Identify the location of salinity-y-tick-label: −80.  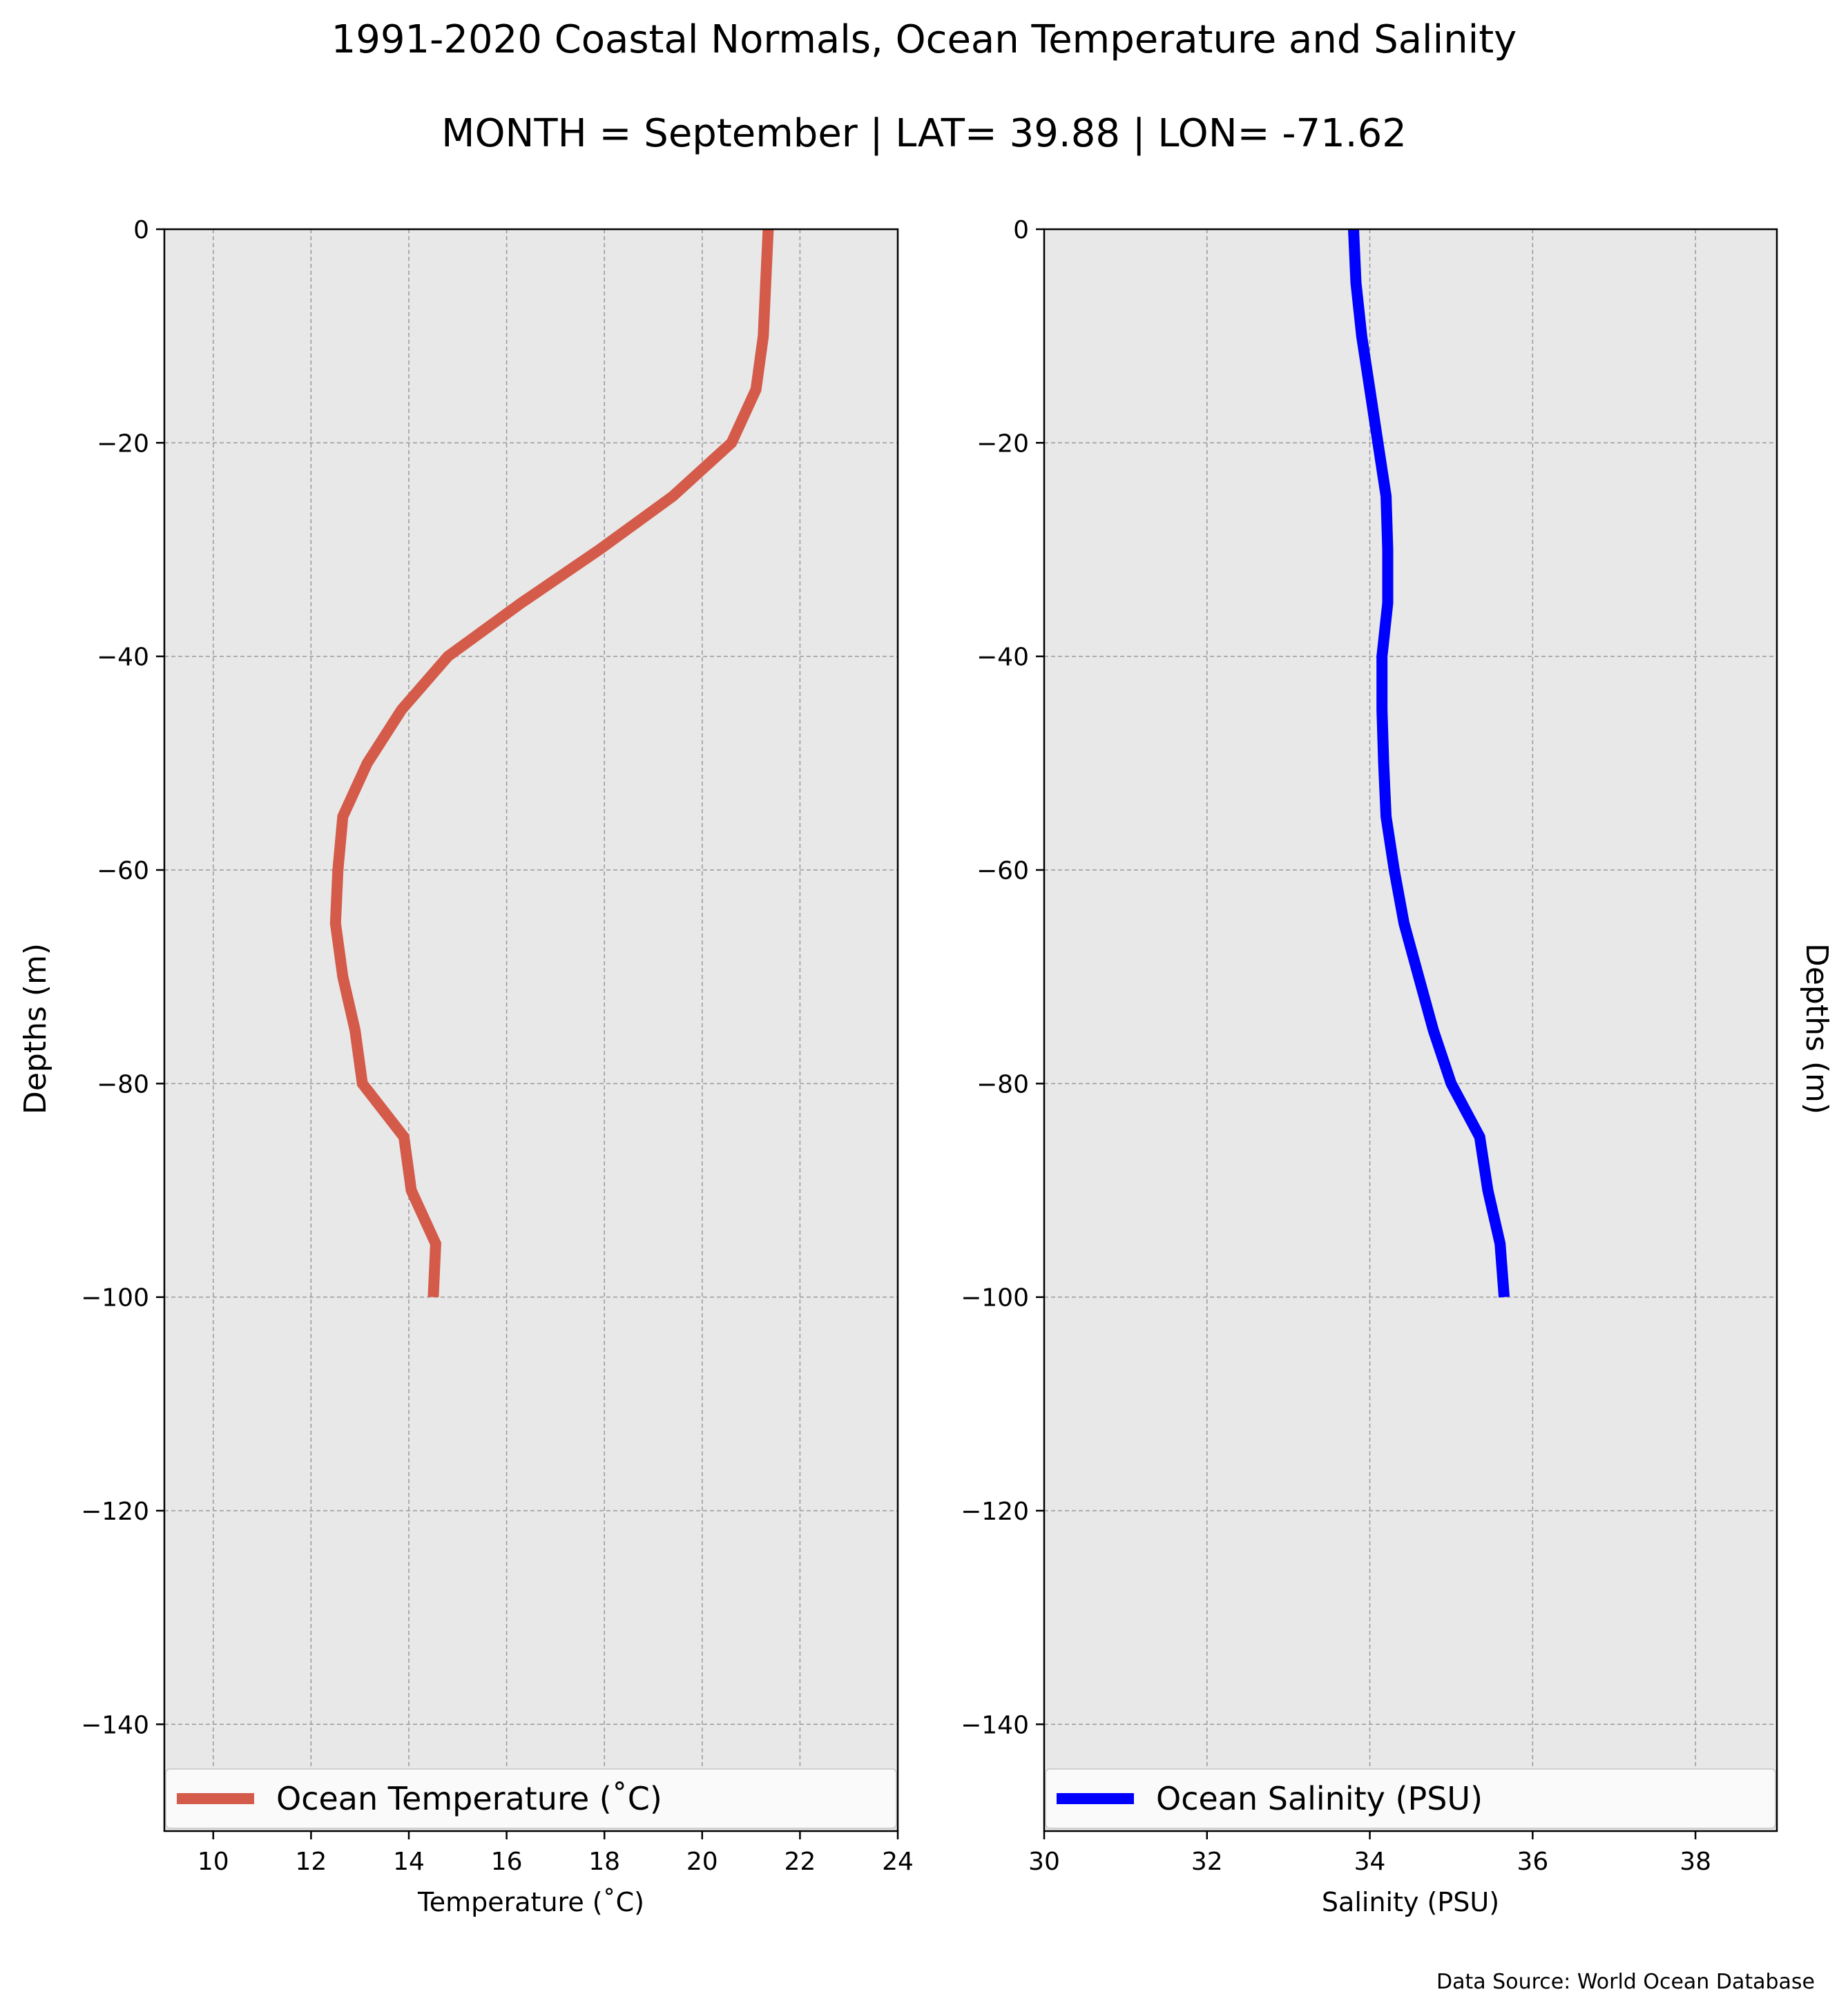
(1002, 1084).